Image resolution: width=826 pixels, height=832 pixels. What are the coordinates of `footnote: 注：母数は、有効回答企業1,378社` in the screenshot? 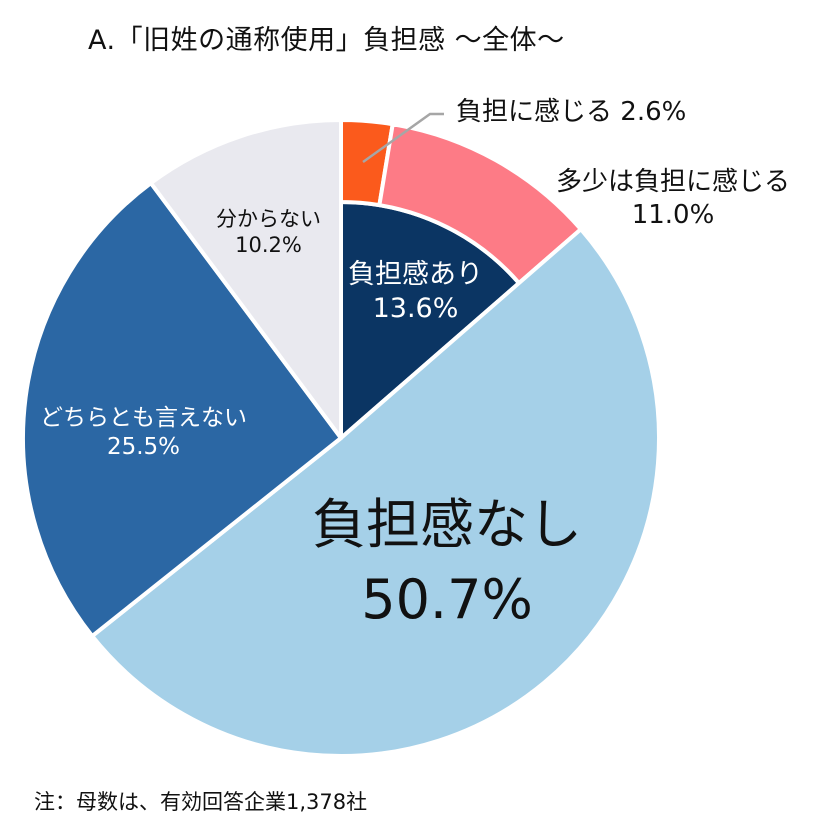 It's located at (201, 802).